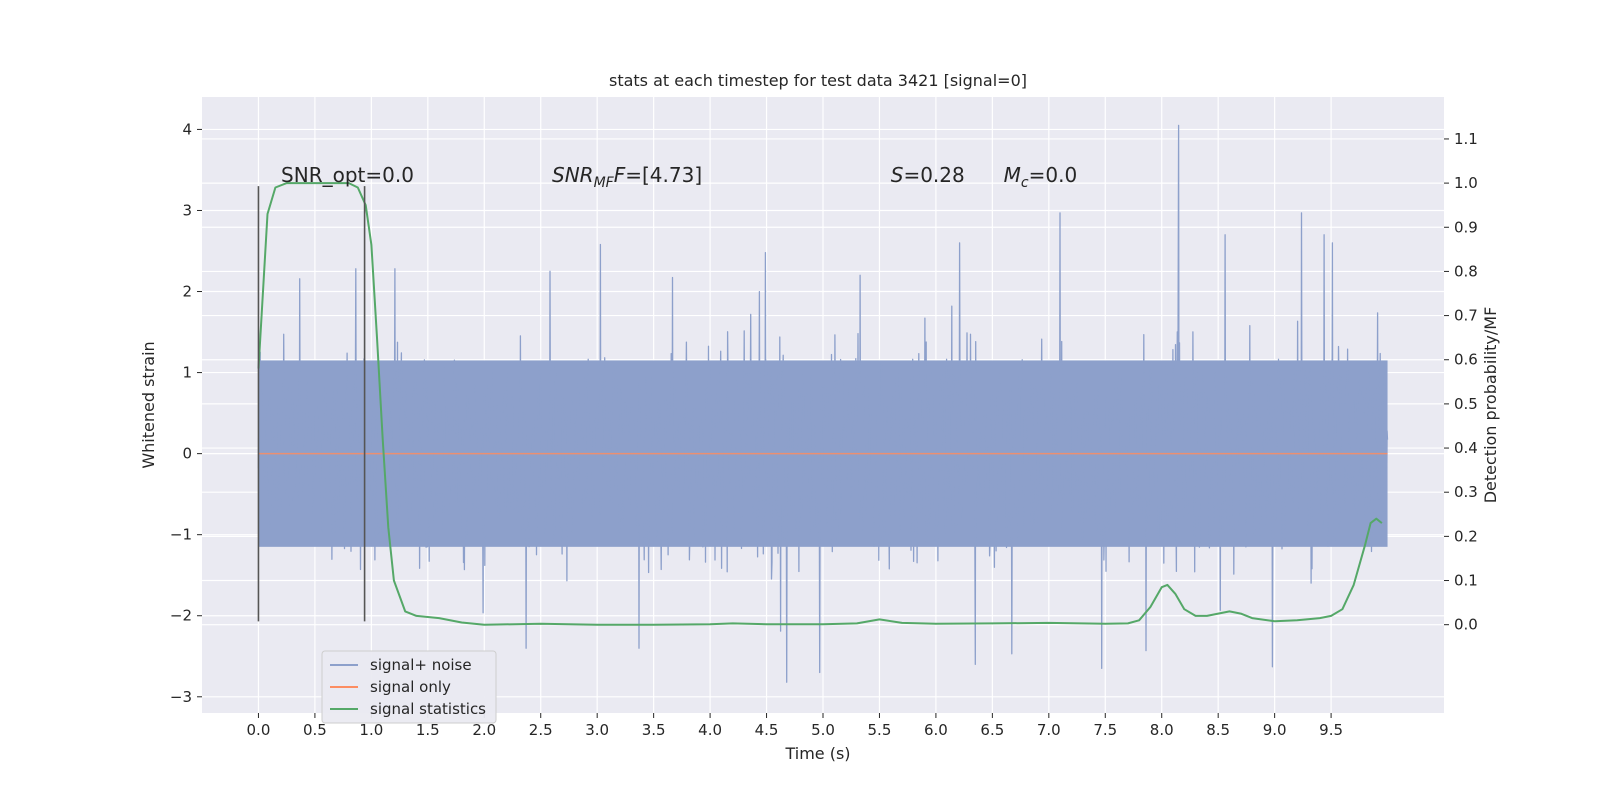  Describe the element at coordinates (1466, 183) in the screenshot. I see `y2-tick-label: 1.0` at that location.